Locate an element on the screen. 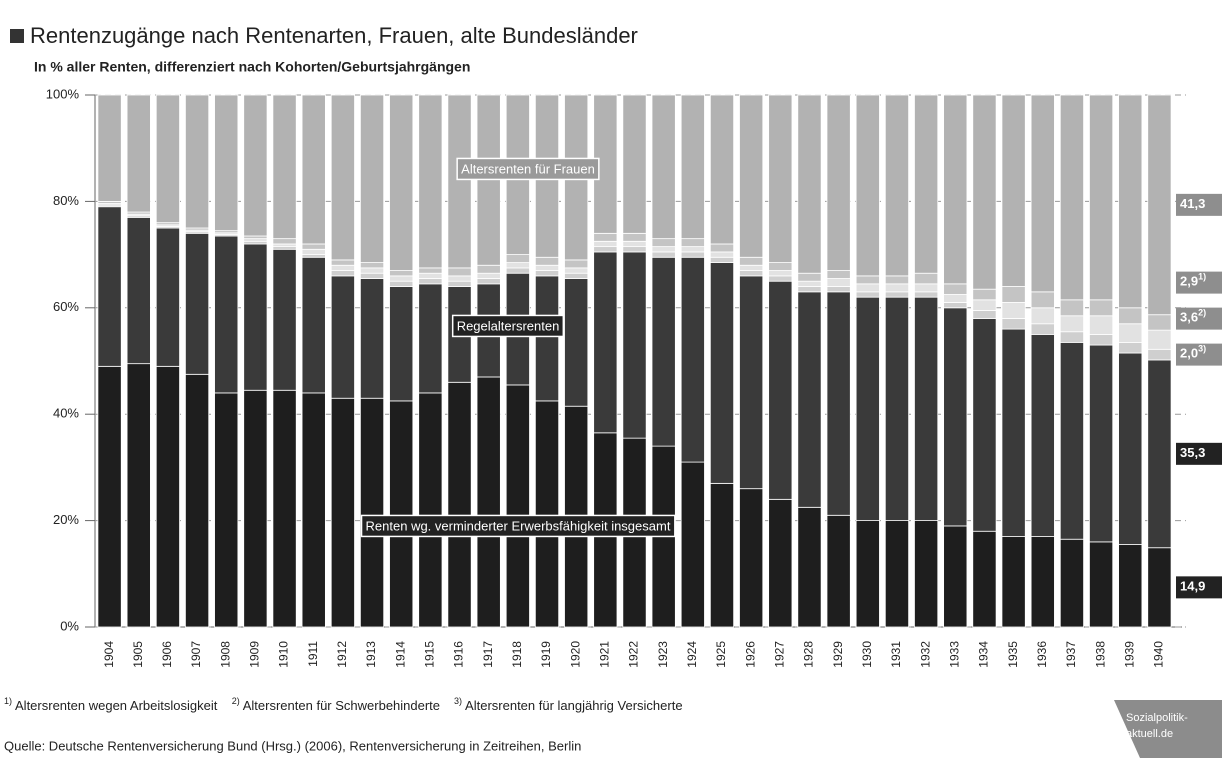  x-tick-label: 1923 is located at coordinates (663, 654).